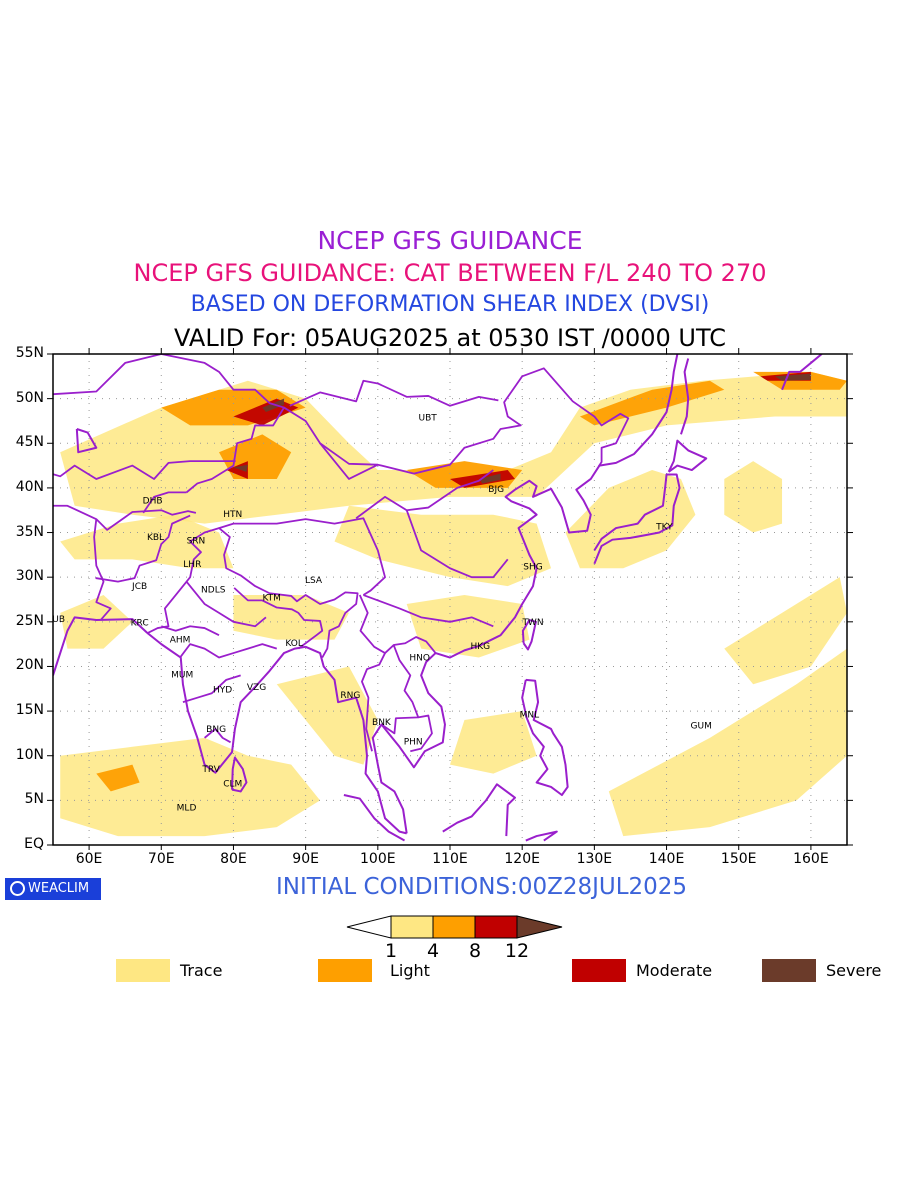 The height and width of the screenshot is (1200, 900). Describe the element at coordinates (369, 927) in the screenshot. I see `colorbar-under` at that location.